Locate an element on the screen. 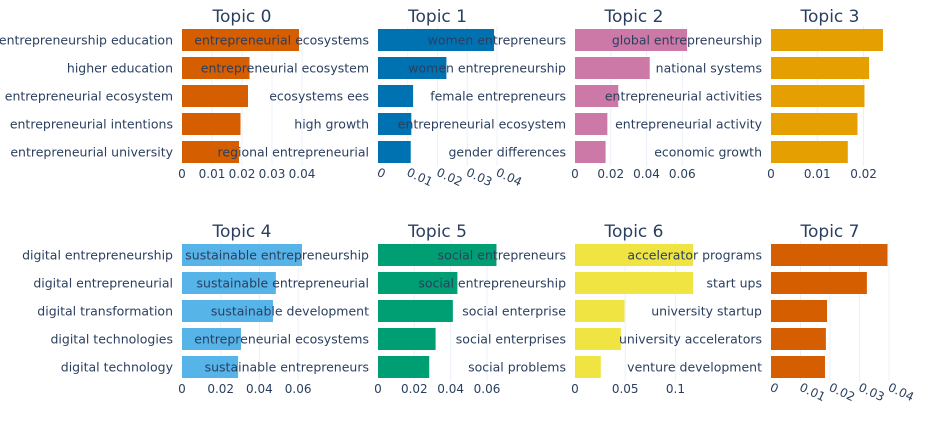 The width and height of the screenshot is (929, 423). category-label: sustainable development is located at coordinates (290, 311).